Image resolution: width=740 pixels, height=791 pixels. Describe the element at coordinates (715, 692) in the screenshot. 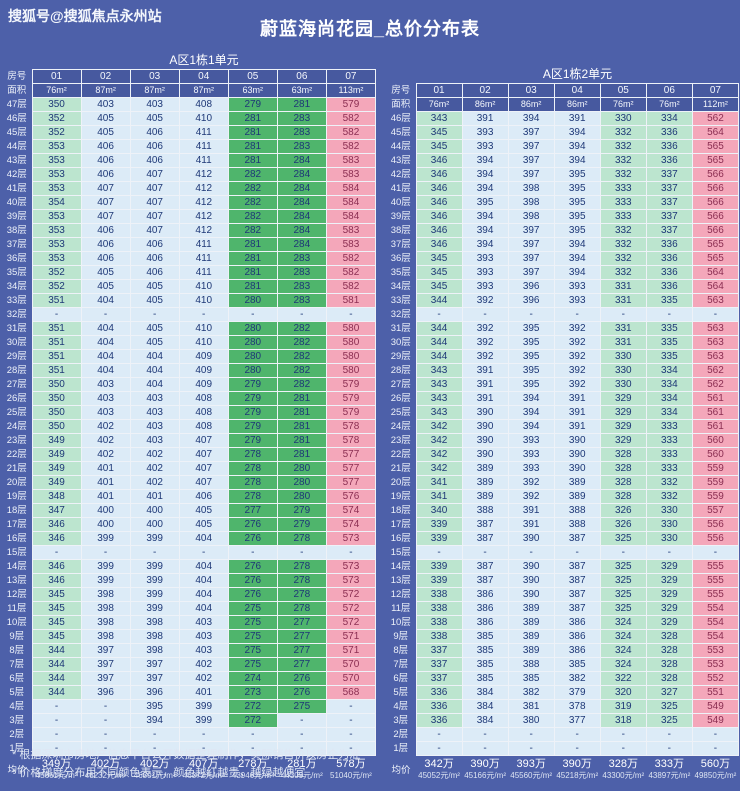

I see `price-cell: 551` at that location.